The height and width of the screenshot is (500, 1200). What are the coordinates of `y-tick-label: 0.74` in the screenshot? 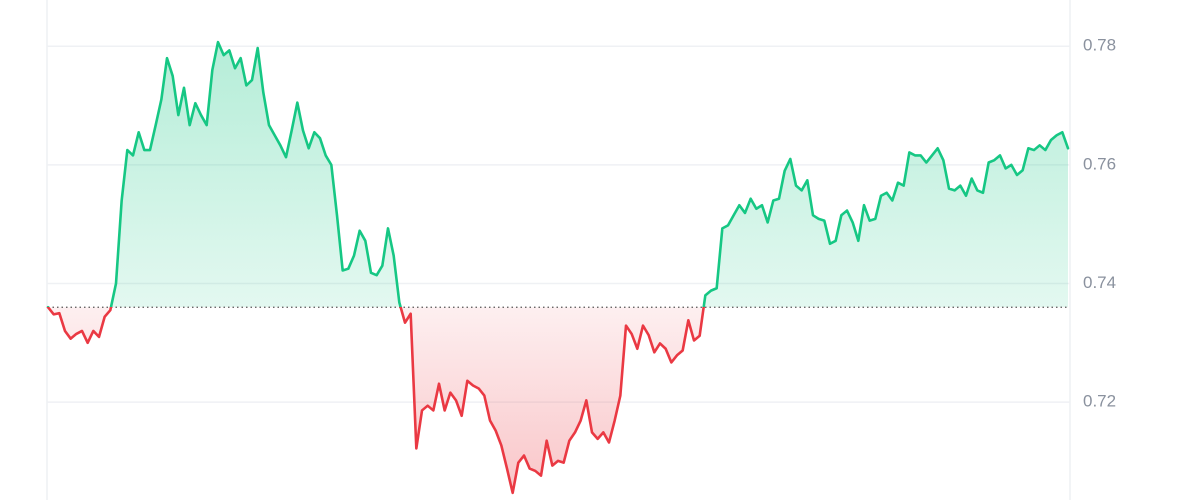 It's located at (1099, 282).